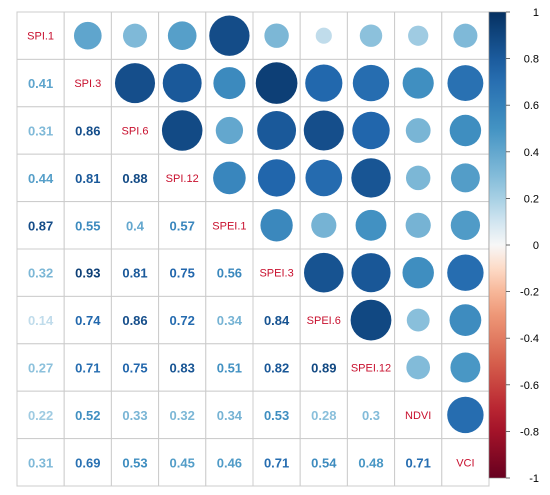 Image resolution: width=550 pixels, height=495 pixels. What do you see at coordinates (531, 106) in the screenshot?
I see `colorbar-tick-label: 0.6` at bounding box center [531, 106].